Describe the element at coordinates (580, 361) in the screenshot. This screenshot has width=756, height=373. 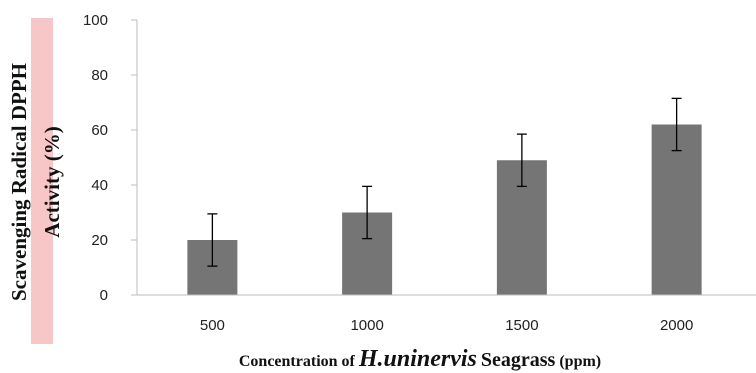
I see `x-axis-title-unit: (ppm)` at that location.